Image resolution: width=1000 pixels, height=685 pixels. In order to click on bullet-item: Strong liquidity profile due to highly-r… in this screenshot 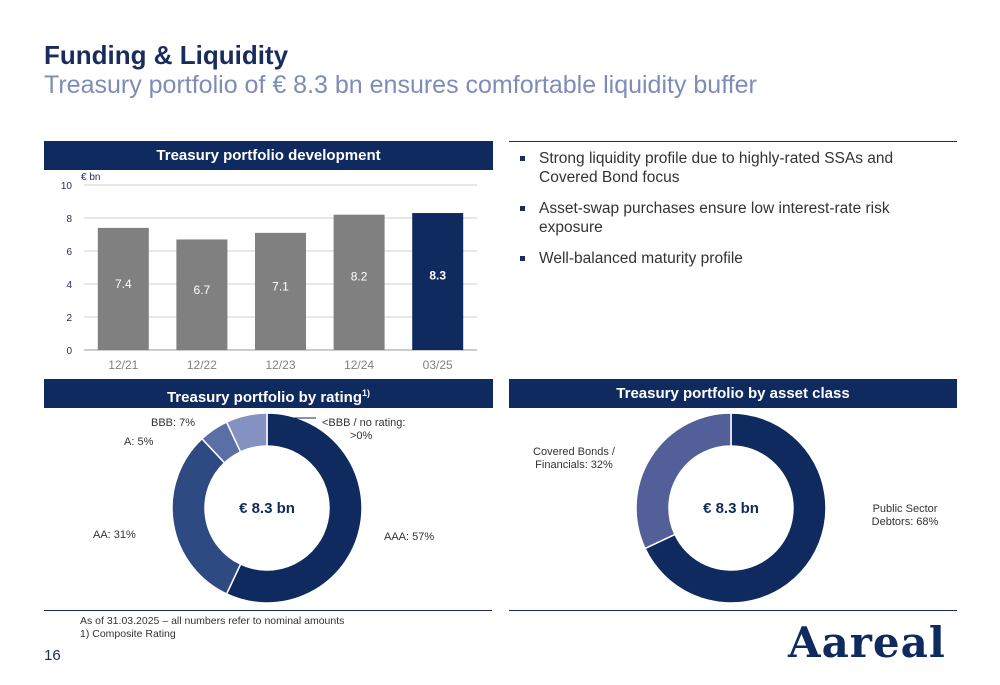, I will do `click(730, 168)`.